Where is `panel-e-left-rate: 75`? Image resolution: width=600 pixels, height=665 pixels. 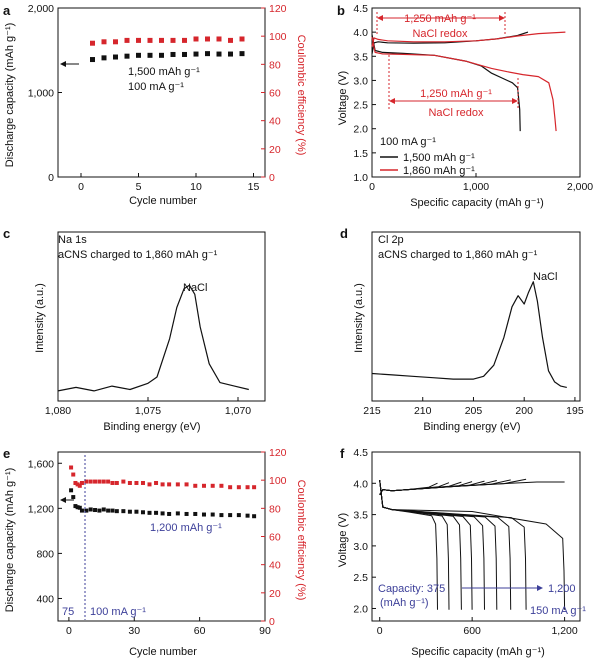 panel-e-left-rate: 75 is located at coordinates (68, 612).